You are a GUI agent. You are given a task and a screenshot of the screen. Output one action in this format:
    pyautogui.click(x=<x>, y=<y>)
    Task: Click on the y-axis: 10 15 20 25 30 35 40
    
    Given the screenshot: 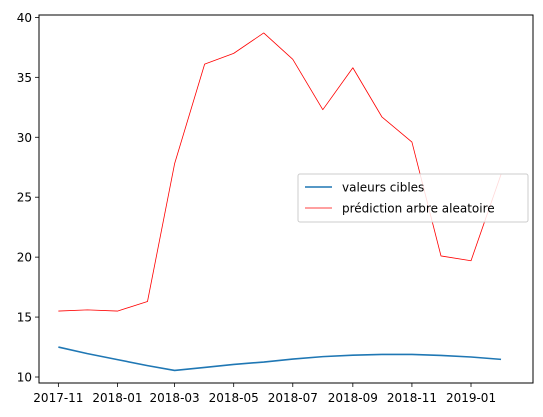 What is the action you would take?
    pyautogui.click(x=28, y=198)
    